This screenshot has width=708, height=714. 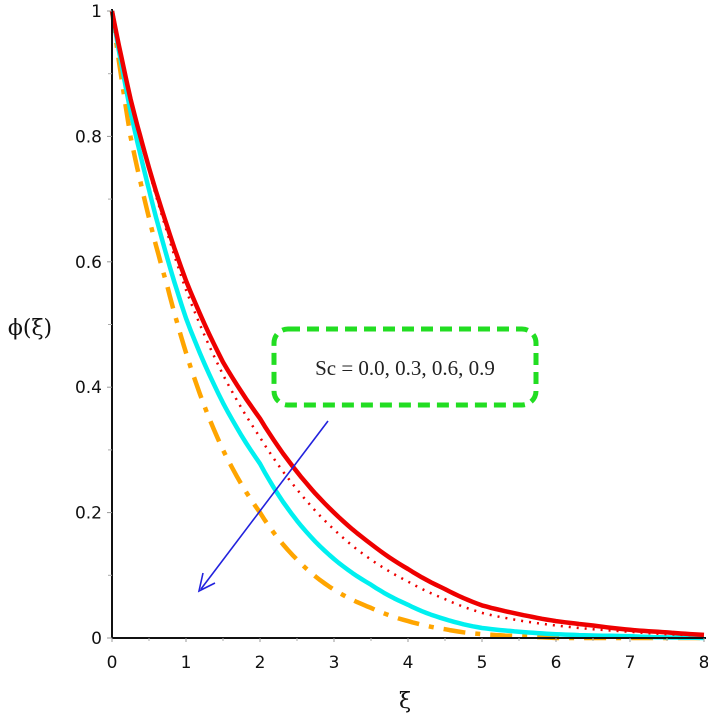 I want to click on trend-arrow, so click(x=263, y=506).